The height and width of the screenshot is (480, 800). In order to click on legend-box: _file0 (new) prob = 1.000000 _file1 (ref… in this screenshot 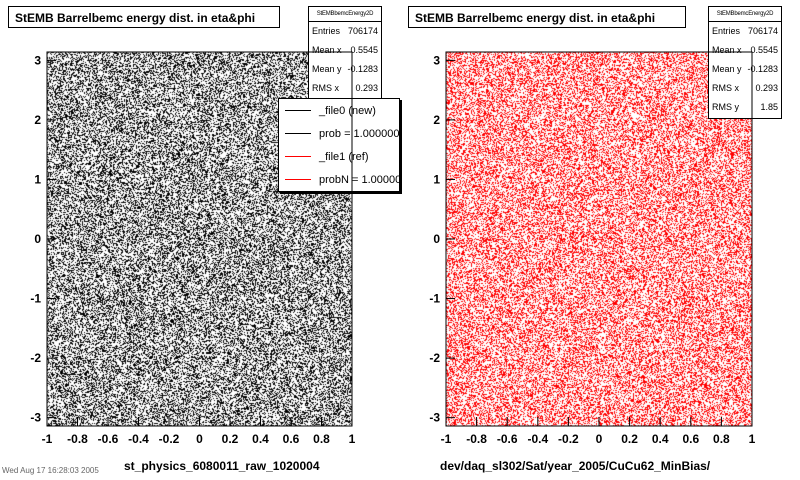, I will do `click(339, 145)`.